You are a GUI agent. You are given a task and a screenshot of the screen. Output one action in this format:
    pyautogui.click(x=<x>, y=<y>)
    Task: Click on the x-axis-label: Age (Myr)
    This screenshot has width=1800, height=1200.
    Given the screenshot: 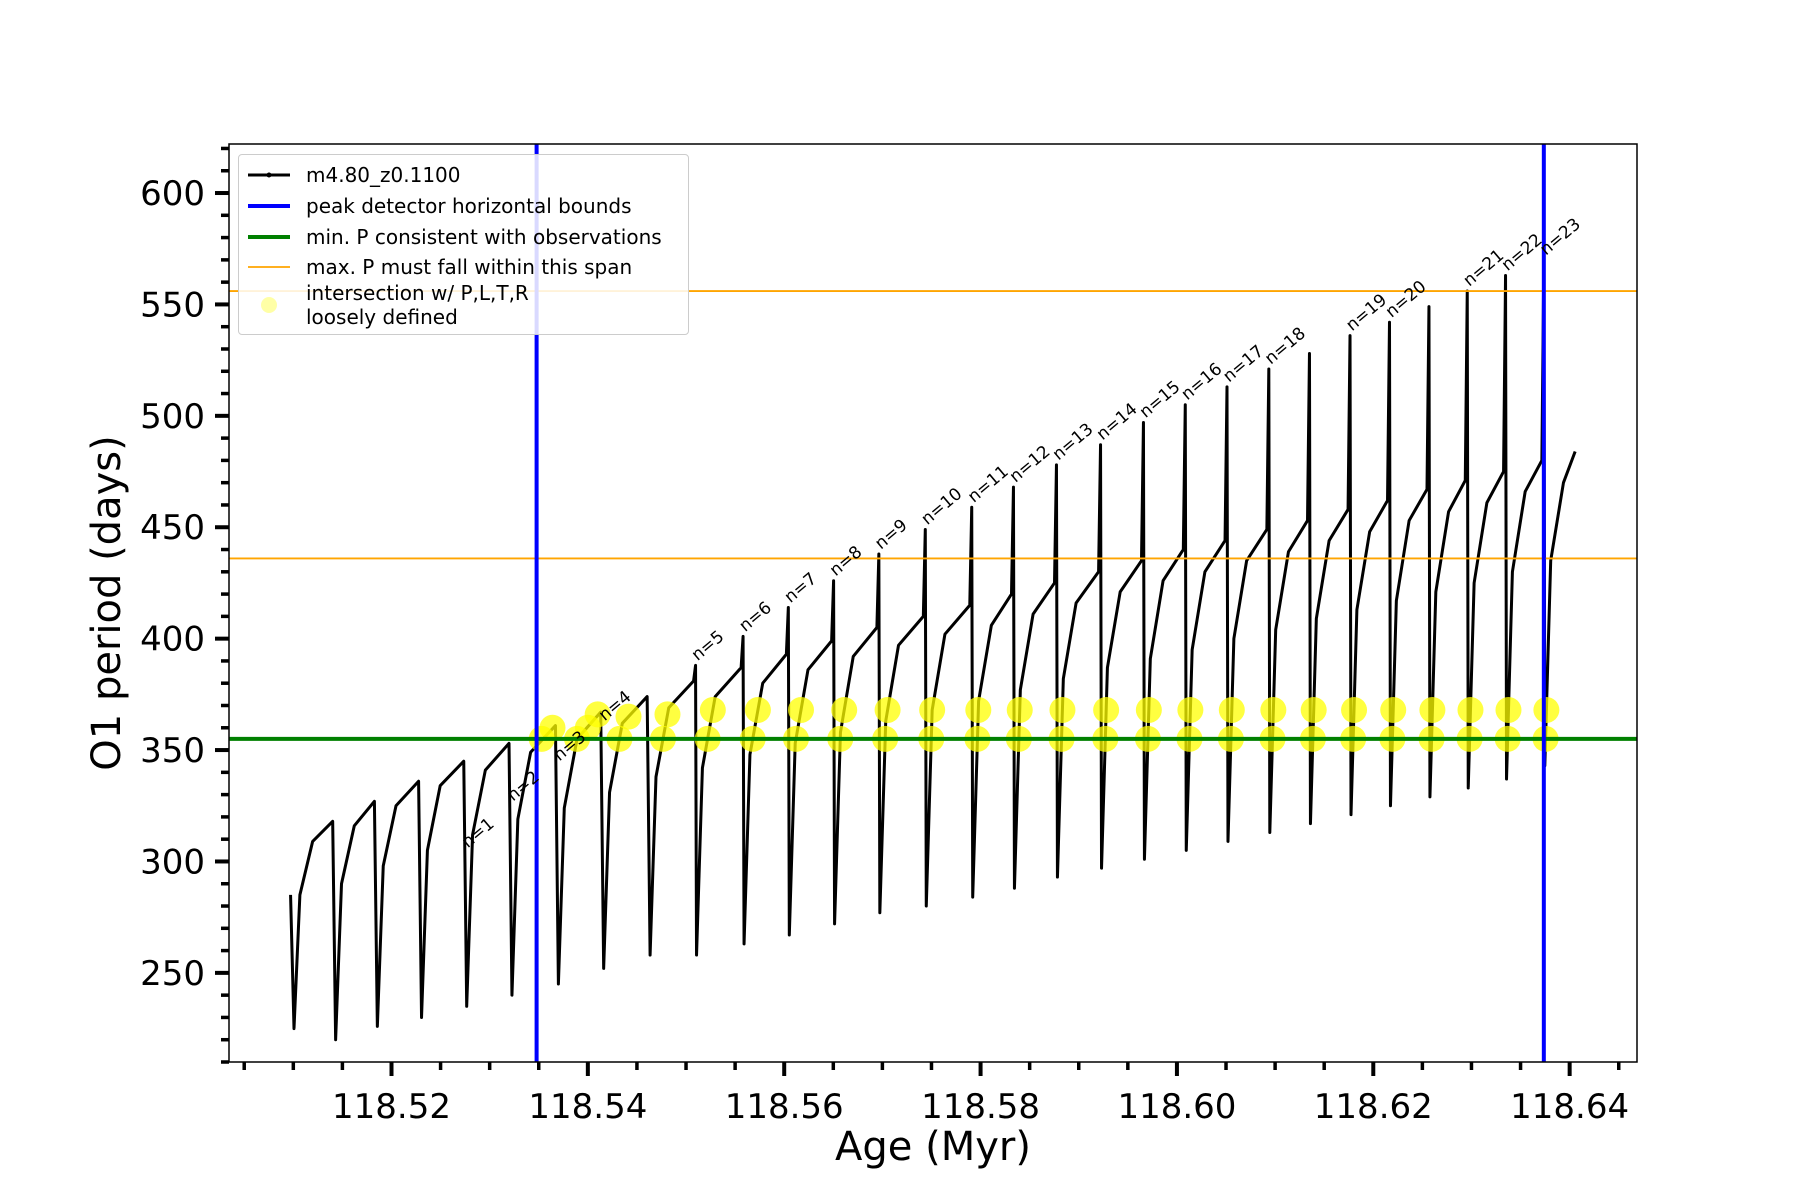 What is the action you would take?
    pyautogui.click(x=933, y=1147)
    